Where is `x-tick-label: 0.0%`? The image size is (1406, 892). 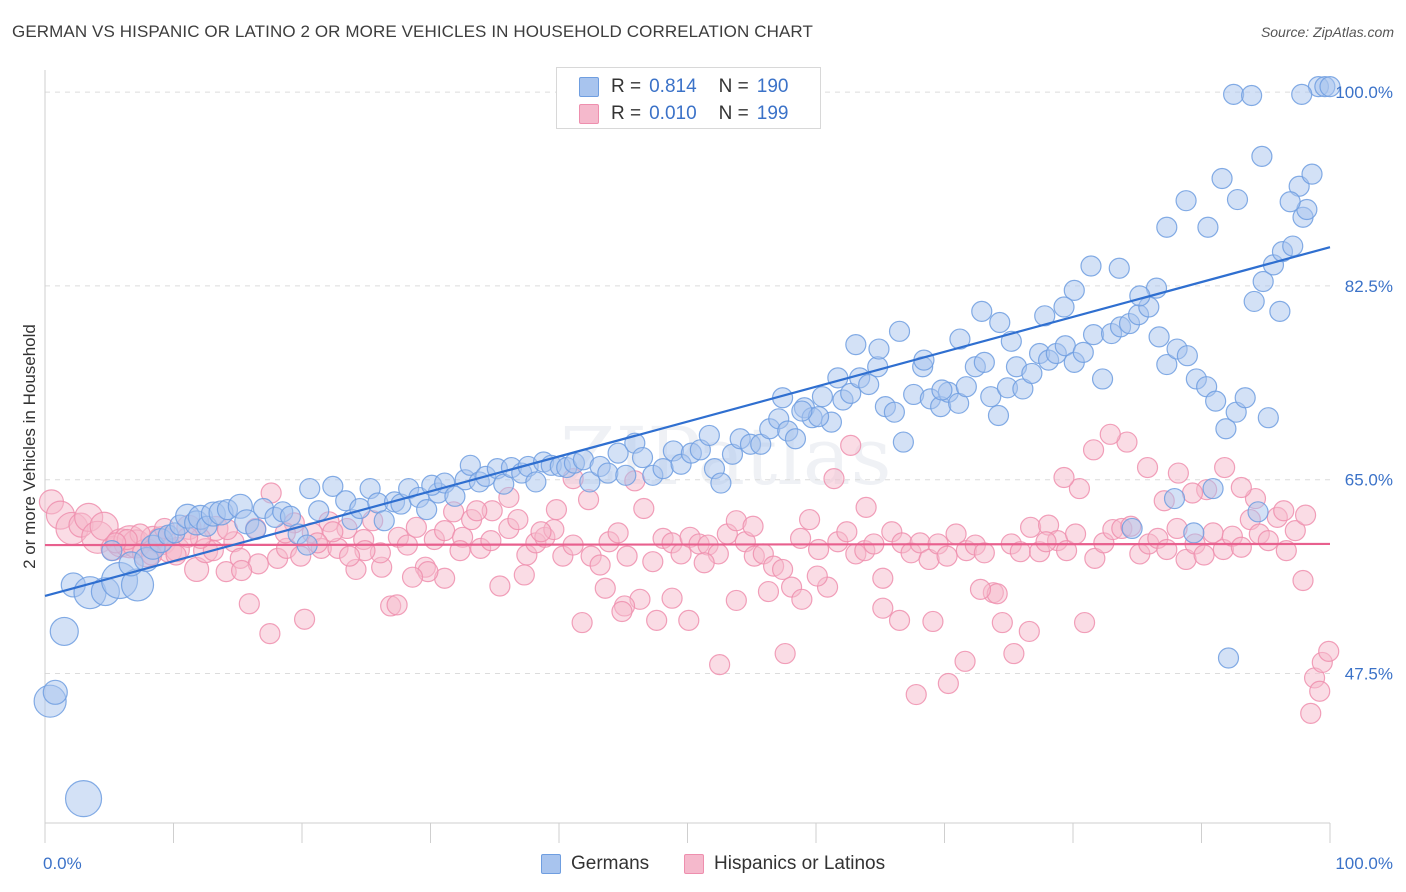
x-tick-label: 0.0% is located at coordinates (62, 863).